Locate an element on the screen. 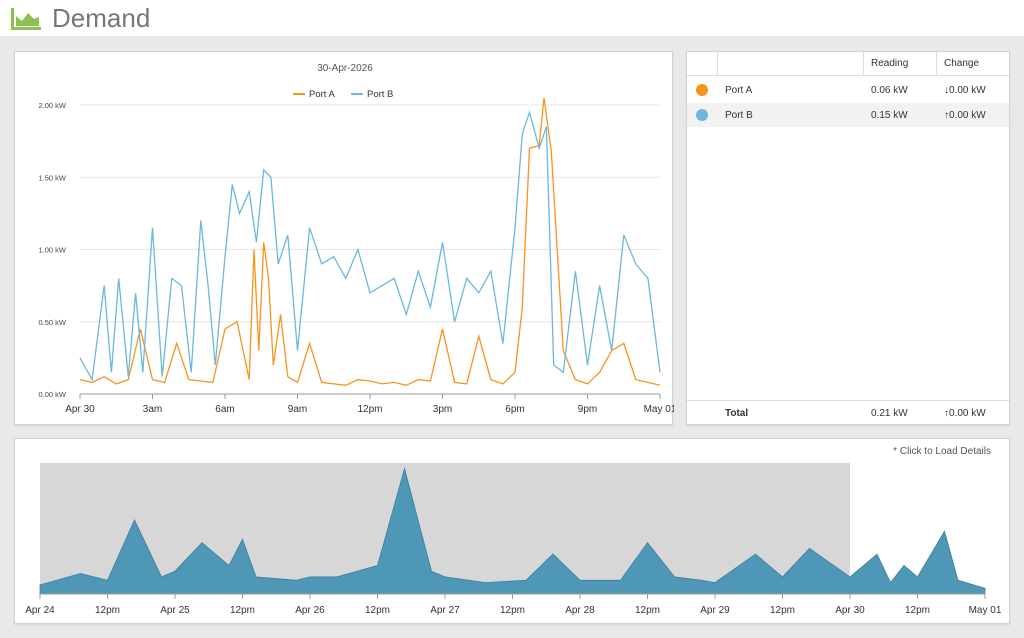 The width and height of the screenshot is (1024, 638). x-tick-label: Apr 29 is located at coordinates (715, 610).